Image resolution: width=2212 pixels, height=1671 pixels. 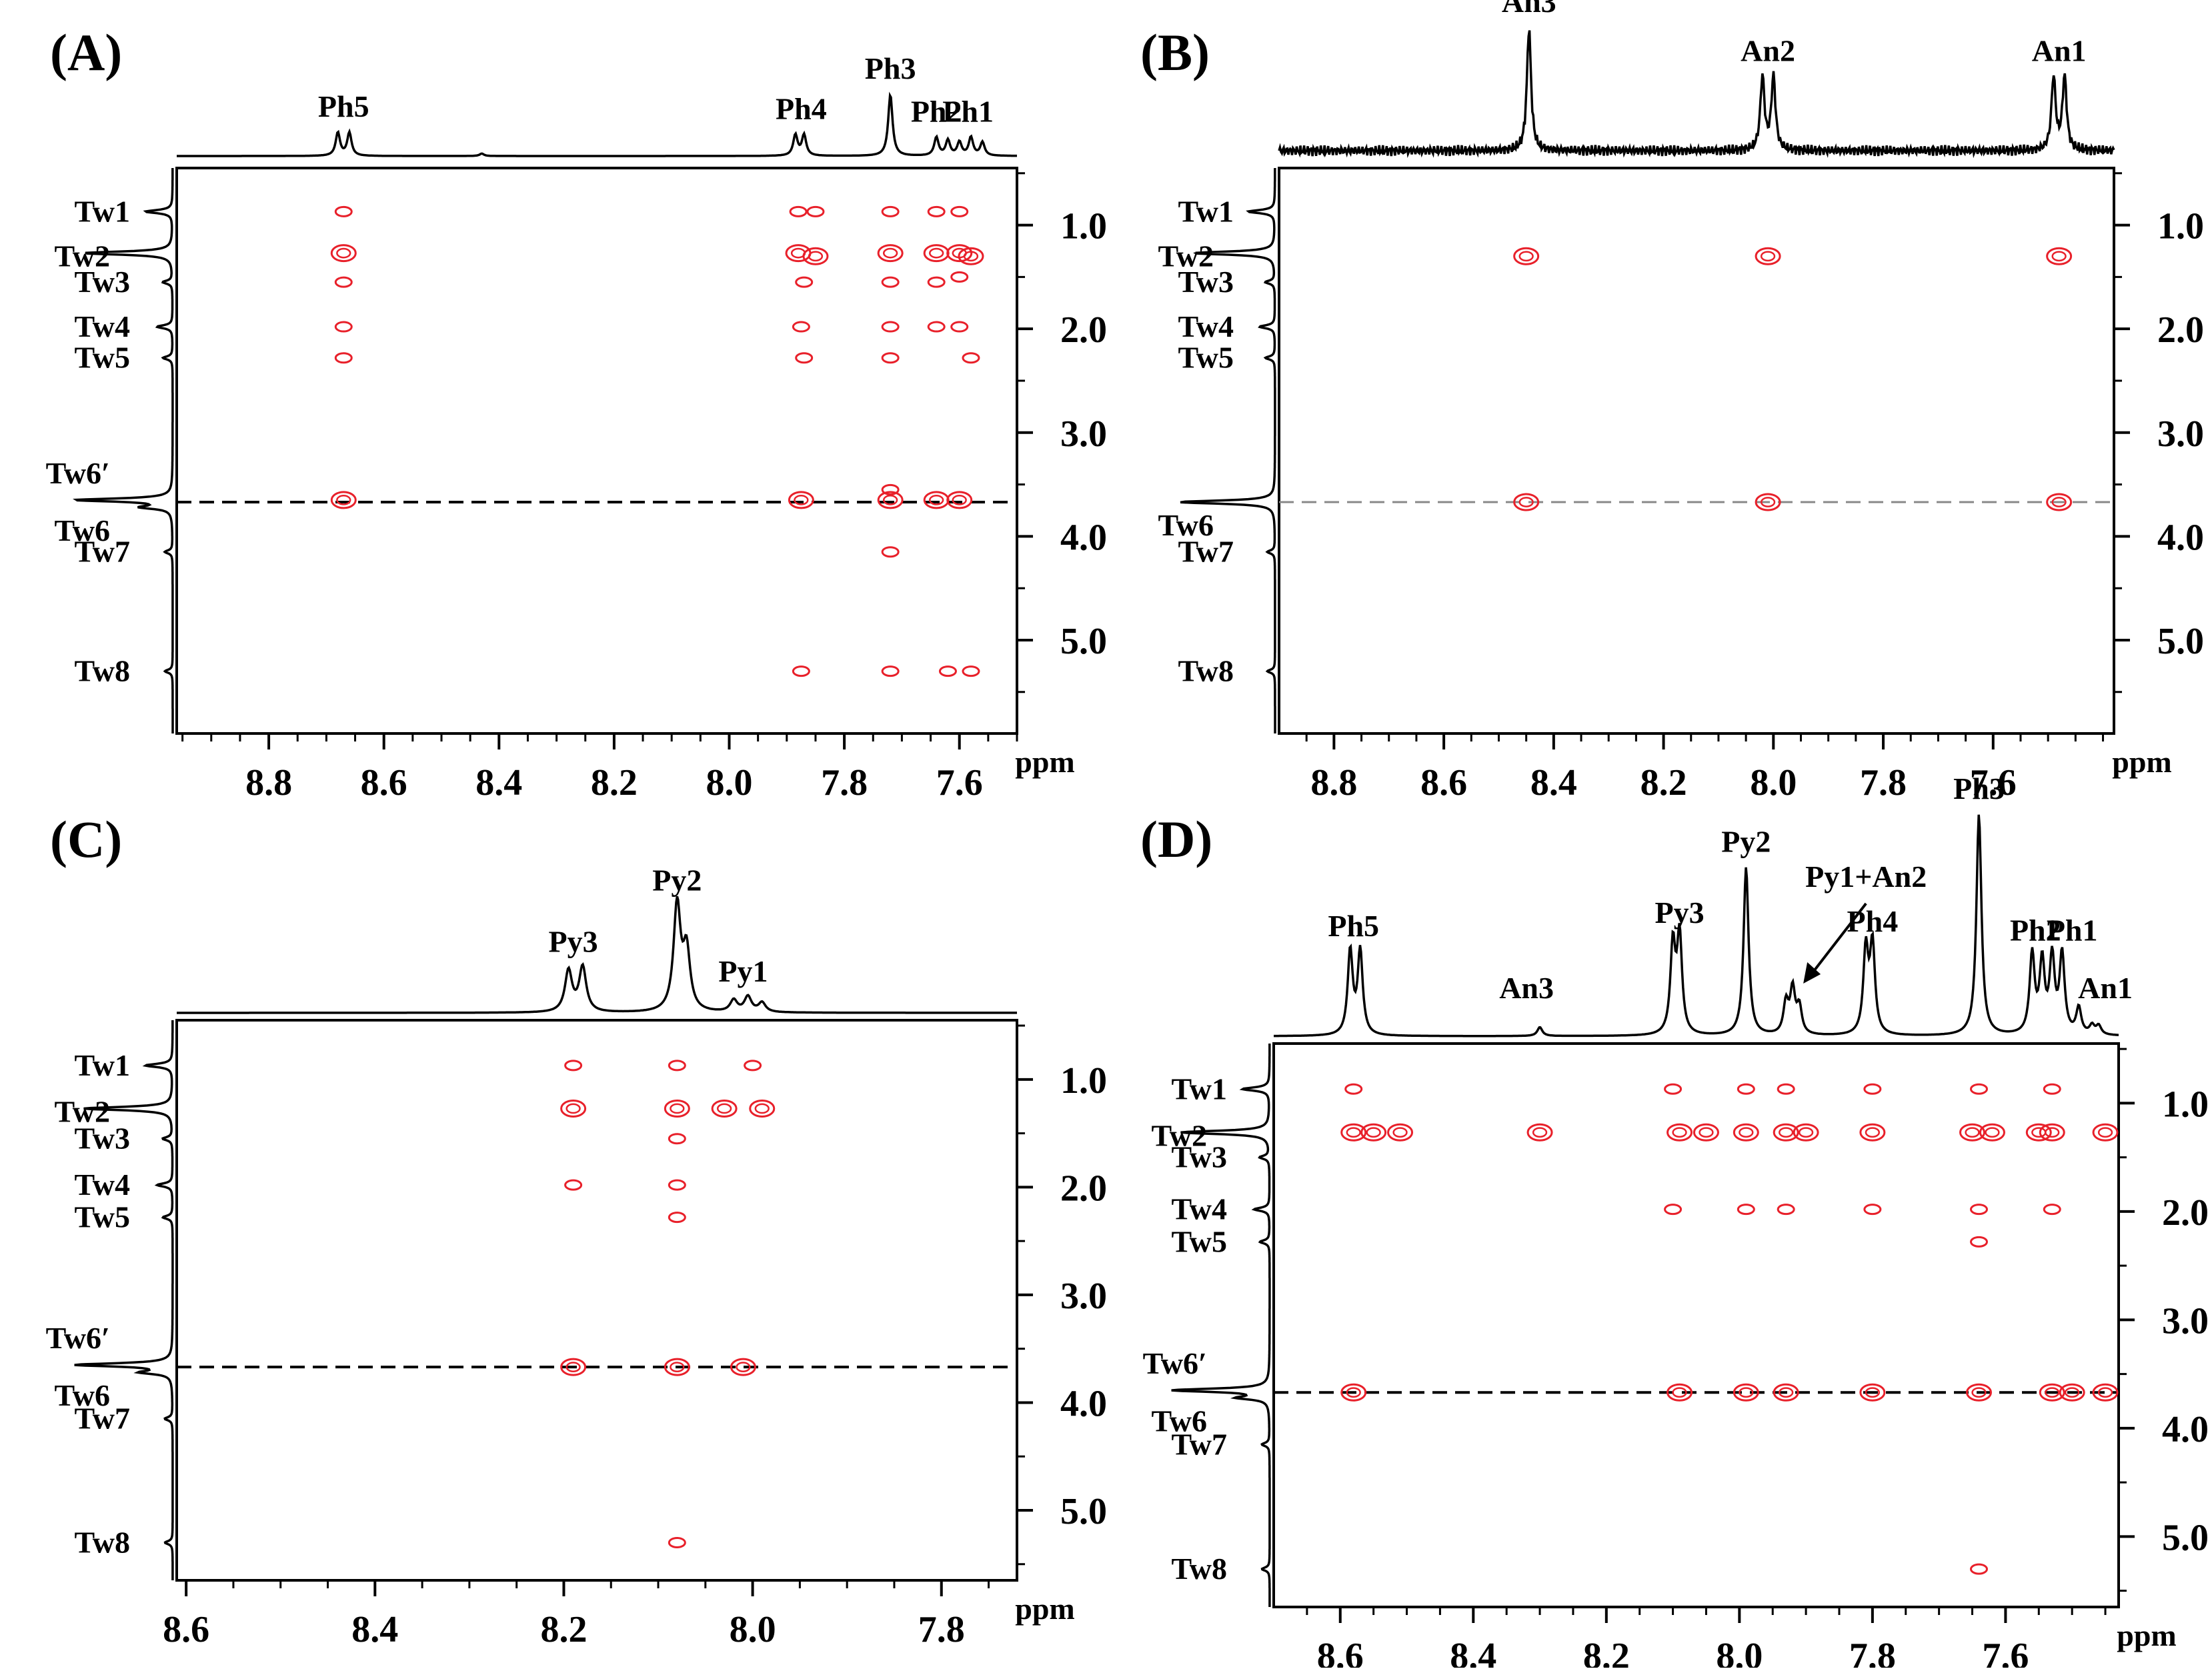 I want to click on y-tick-label: 1.0, so click(x=2185, y=1104).